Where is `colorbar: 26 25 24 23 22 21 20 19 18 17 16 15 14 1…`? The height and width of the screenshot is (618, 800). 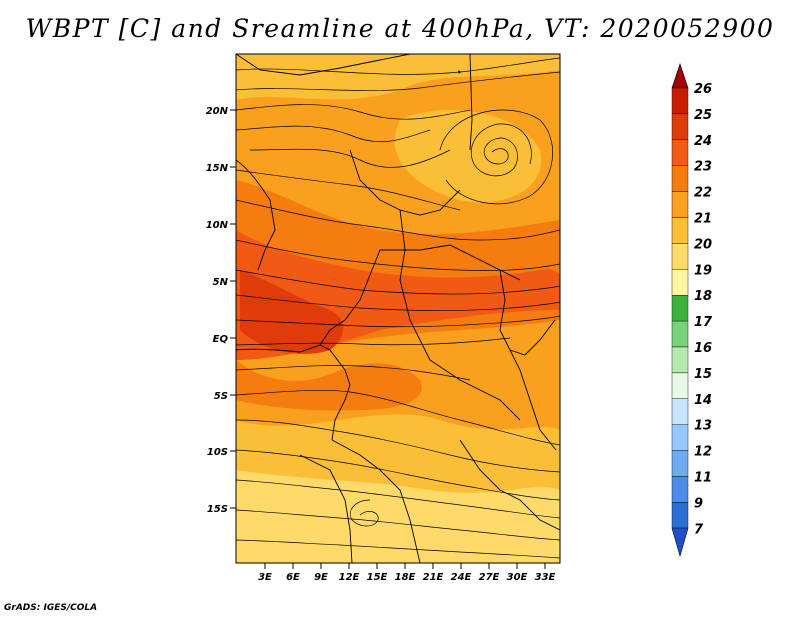
colorbar: 26 25 24 23 22 21 20 19 18 17 16 15 14 1… is located at coordinates (692, 310).